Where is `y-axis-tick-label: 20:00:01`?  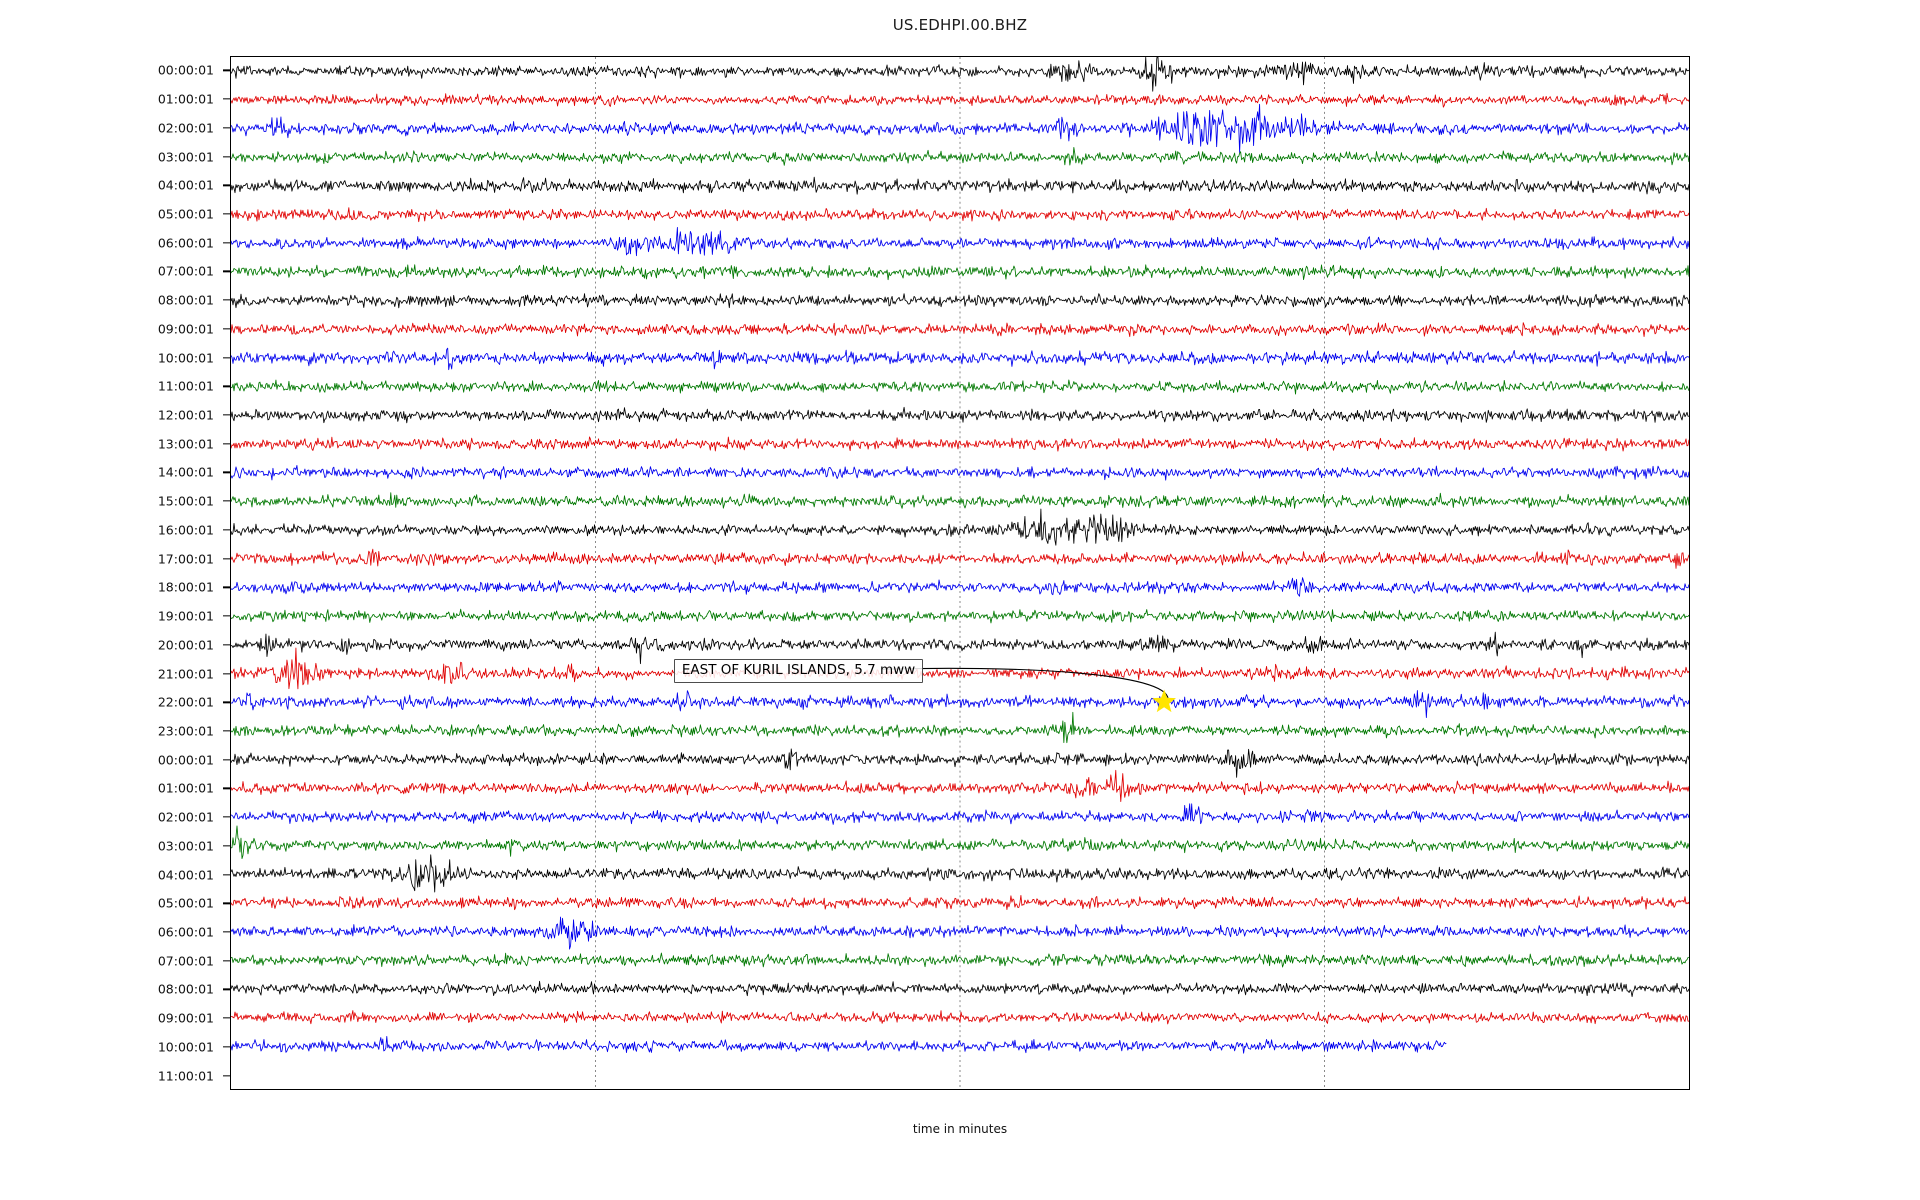
y-axis-tick-label: 20:00:01 is located at coordinates (185, 645).